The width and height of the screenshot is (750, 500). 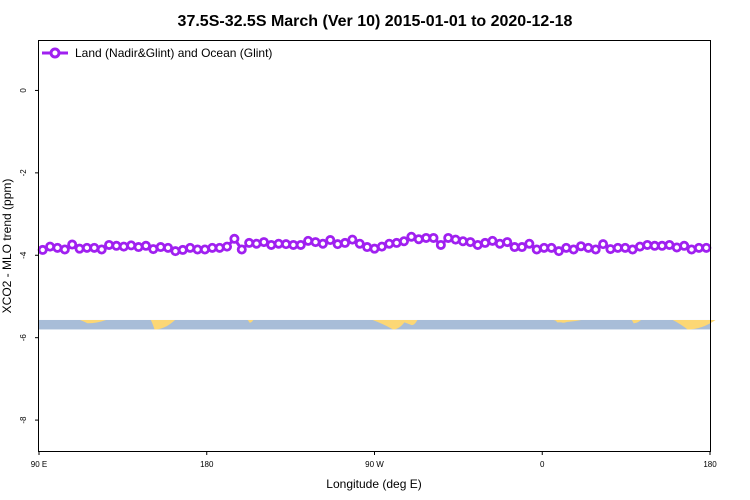 What do you see at coordinates (374, 244) in the screenshot?
I see `series-points` at bounding box center [374, 244].